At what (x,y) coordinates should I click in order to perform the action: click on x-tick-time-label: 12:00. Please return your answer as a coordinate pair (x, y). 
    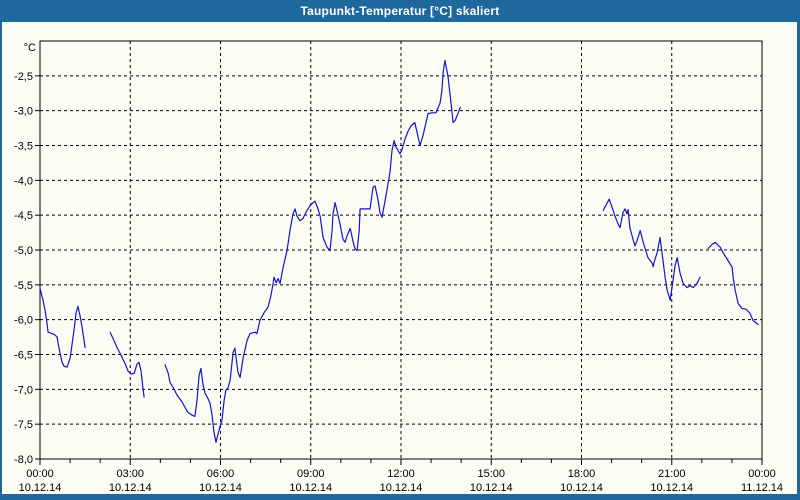
    Looking at the image, I should click on (401, 474).